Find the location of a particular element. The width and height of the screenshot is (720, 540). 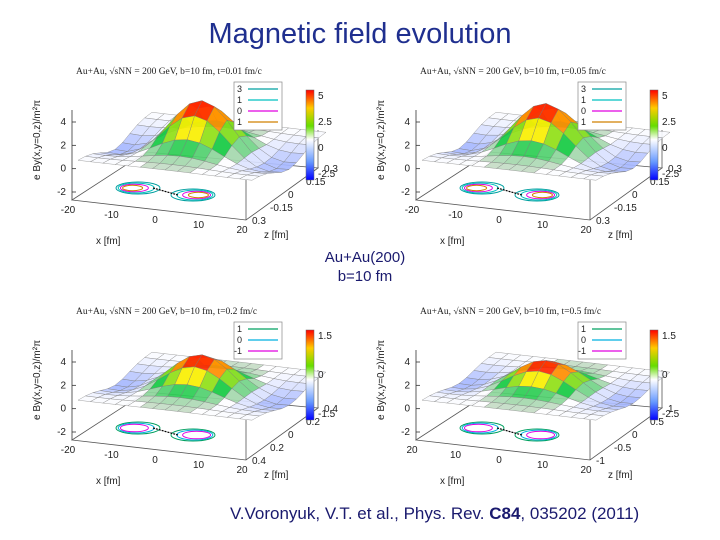

y-tick-label: 0.2 is located at coordinates (277, 448).